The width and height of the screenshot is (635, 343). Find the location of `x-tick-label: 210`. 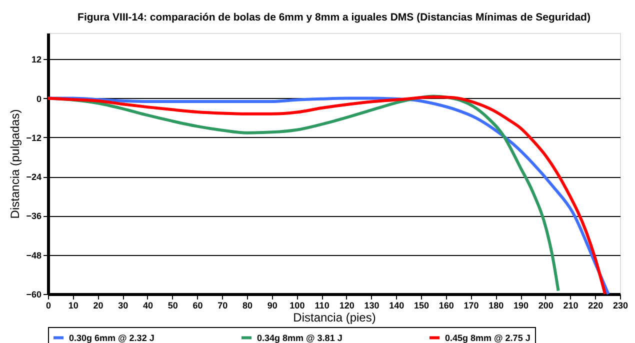

x-tick-label: 210 is located at coordinates (570, 305).